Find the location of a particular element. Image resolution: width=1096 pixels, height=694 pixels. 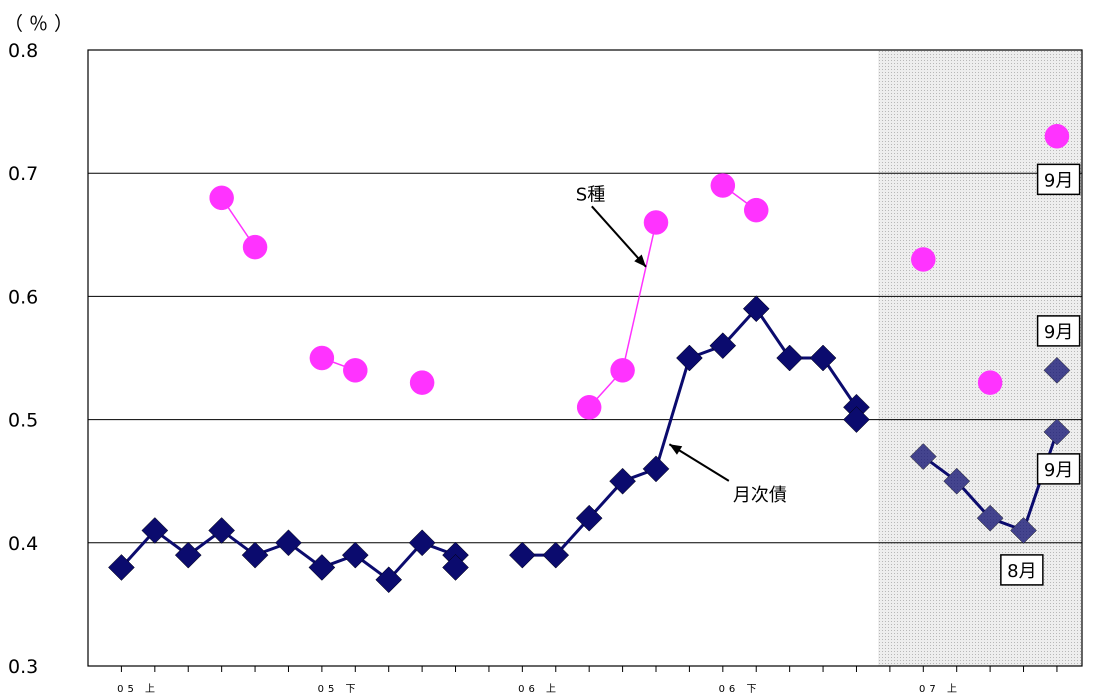

x-tick-label: 05 上 is located at coordinates (138, 688).